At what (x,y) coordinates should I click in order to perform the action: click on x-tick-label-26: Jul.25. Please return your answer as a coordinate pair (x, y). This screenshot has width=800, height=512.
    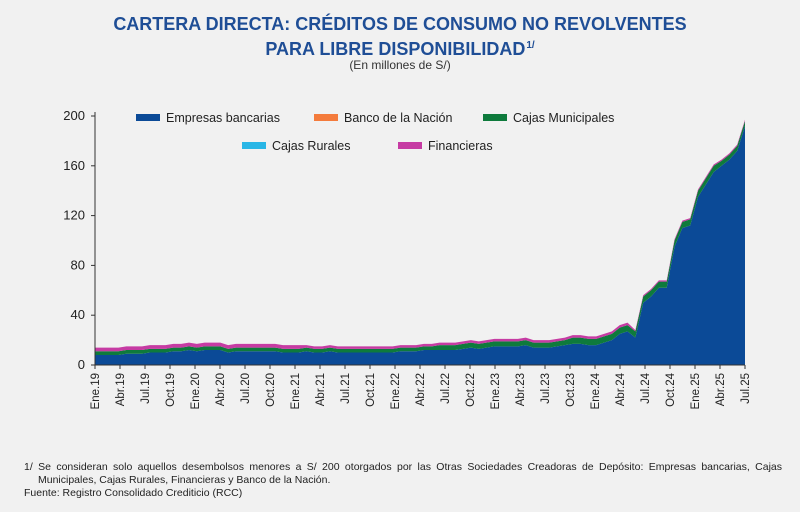
    Looking at the image, I should click on (746, 388).